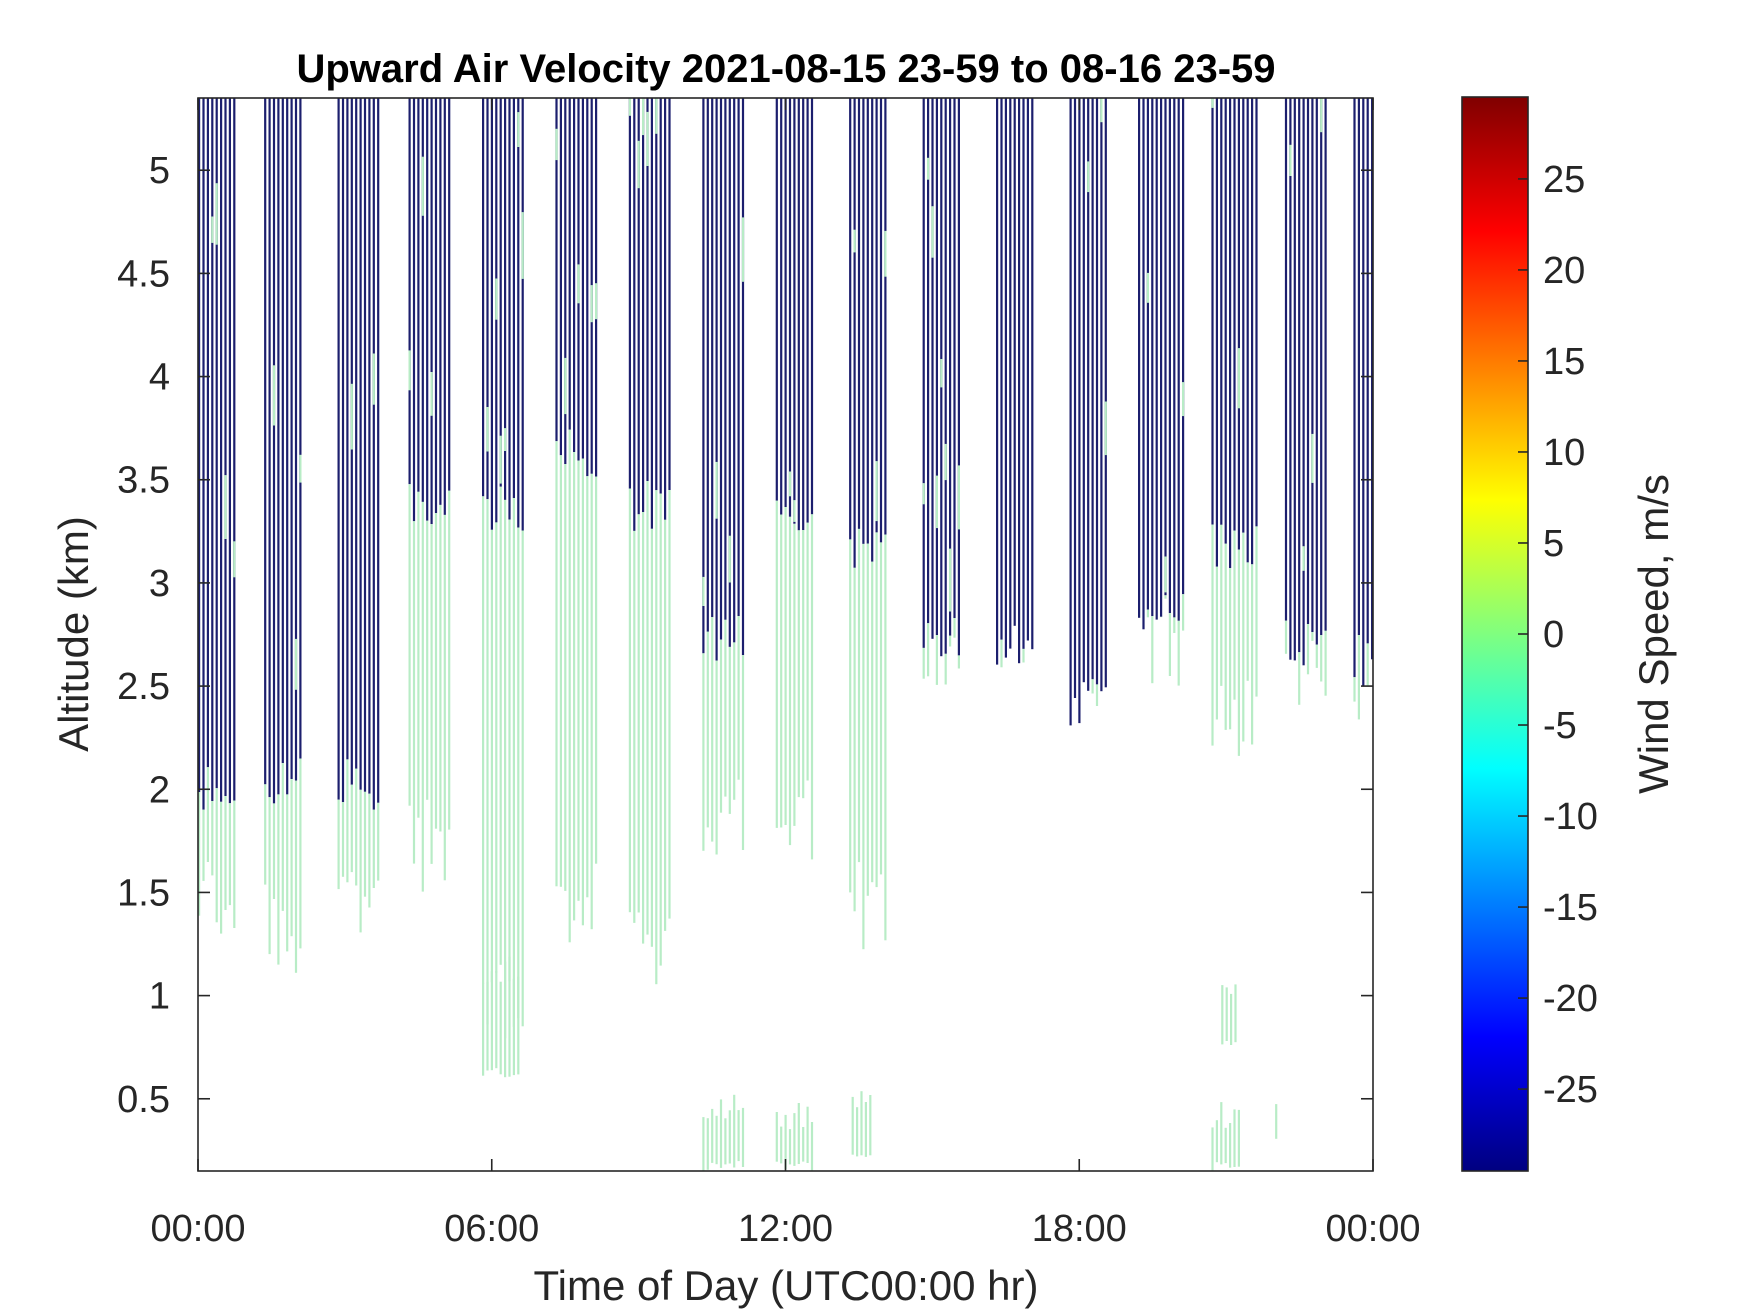 The height and width of the screenshot is (1313, 1750). Describe the element at coordinates (159, 584) in the screenshot. I see `y-tick-label: 3` at that location.